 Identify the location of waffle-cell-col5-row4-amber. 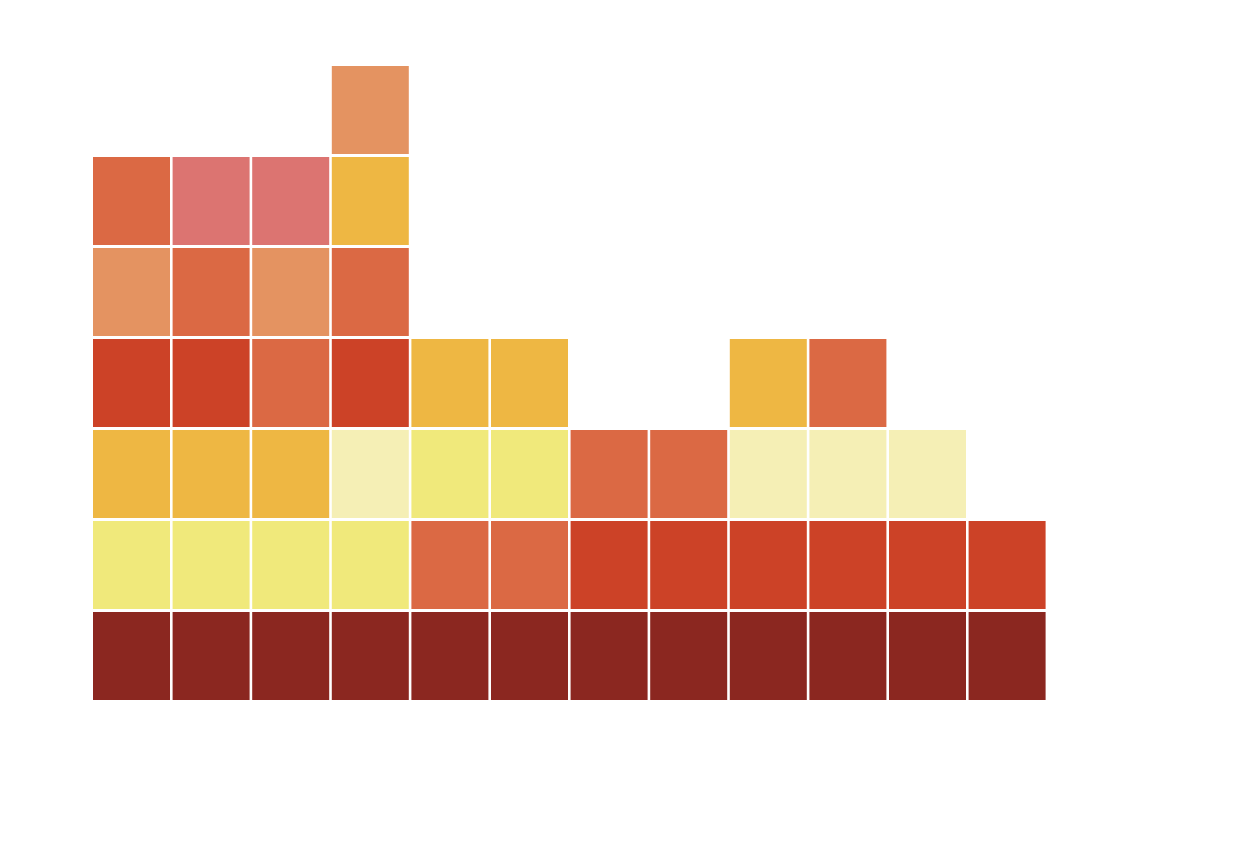
(450, 383).